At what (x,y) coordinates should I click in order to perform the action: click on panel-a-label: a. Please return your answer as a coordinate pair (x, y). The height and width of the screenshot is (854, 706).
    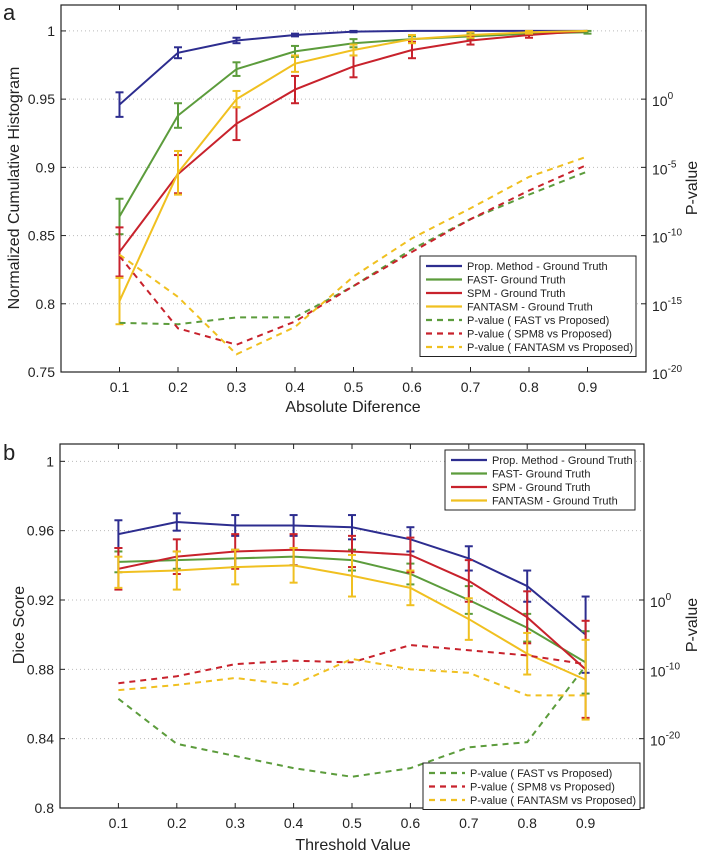
    Looking at the image, I should click on (9, 12).